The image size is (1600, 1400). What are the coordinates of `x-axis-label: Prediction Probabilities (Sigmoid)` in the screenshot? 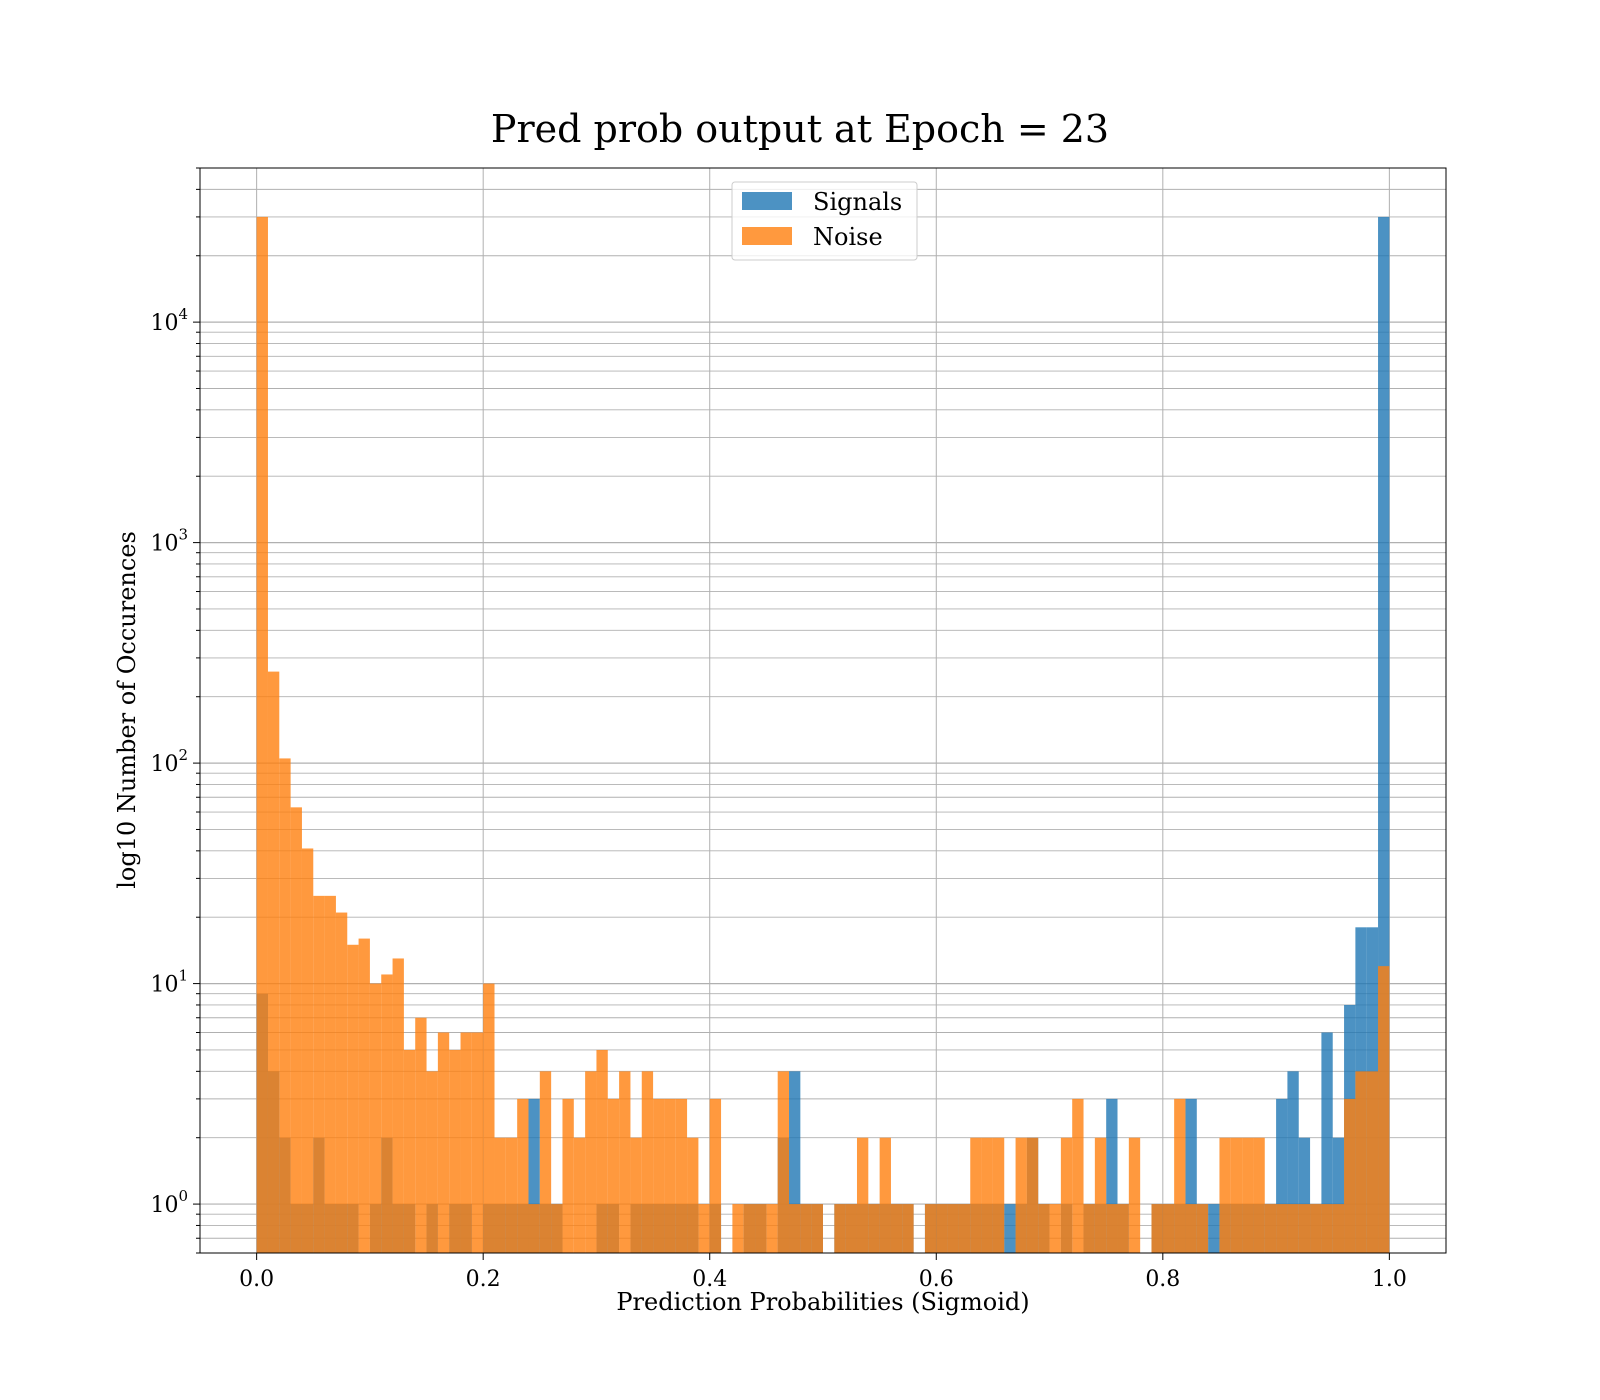 It's located at (822, 1302).